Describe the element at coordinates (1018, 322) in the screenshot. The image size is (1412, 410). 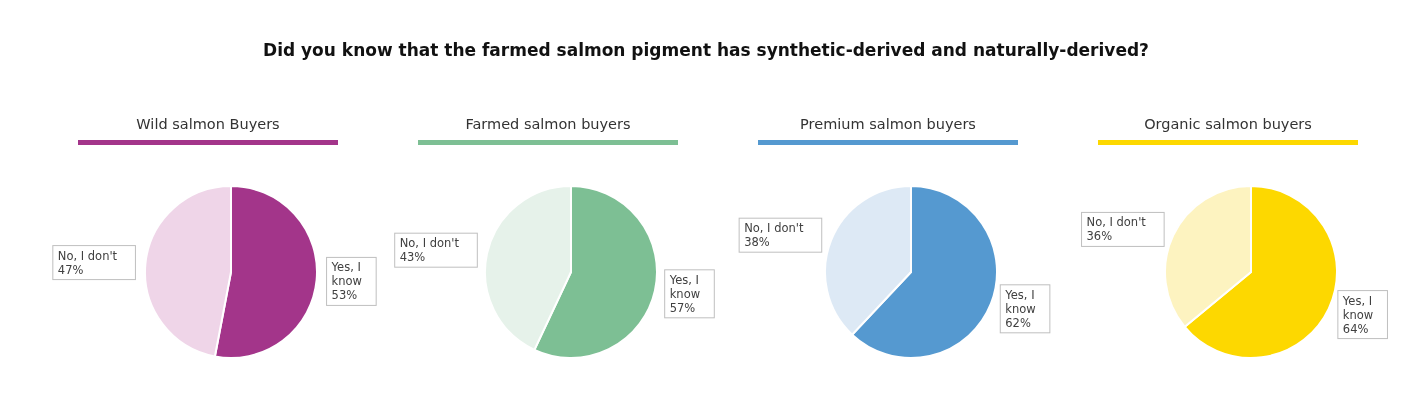
I see `data-label: 62%` at that location.